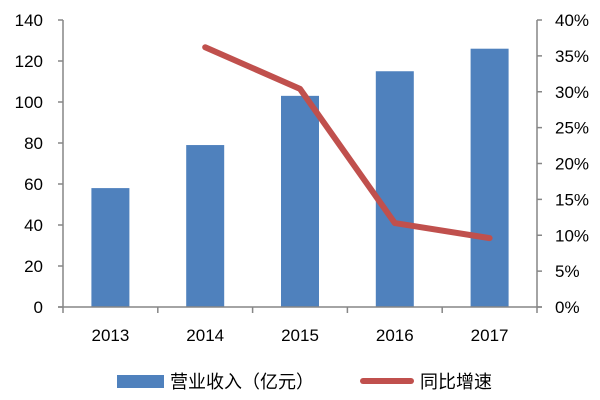  I want to click on right-tick-label: 10%, so click(572, 235).